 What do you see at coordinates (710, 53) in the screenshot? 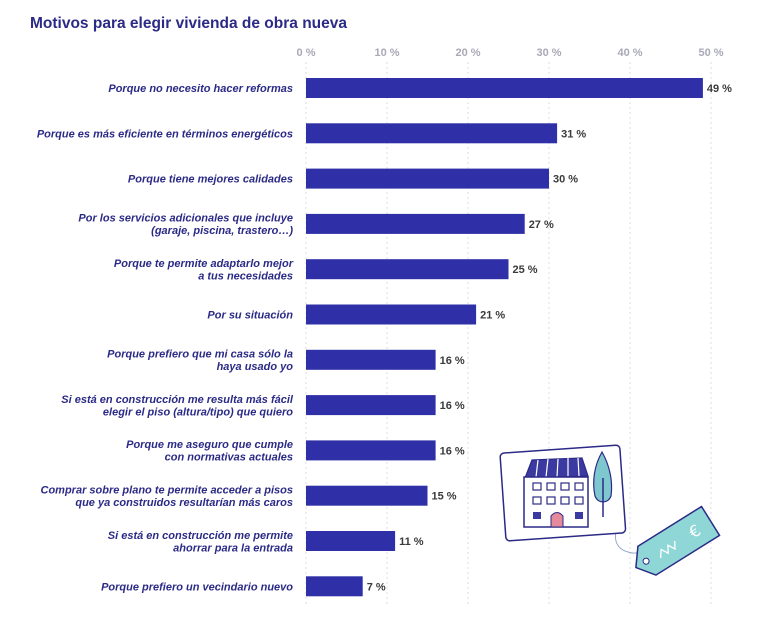
I see `x-tick-label: 50 %` at bounding box center [710, 53].